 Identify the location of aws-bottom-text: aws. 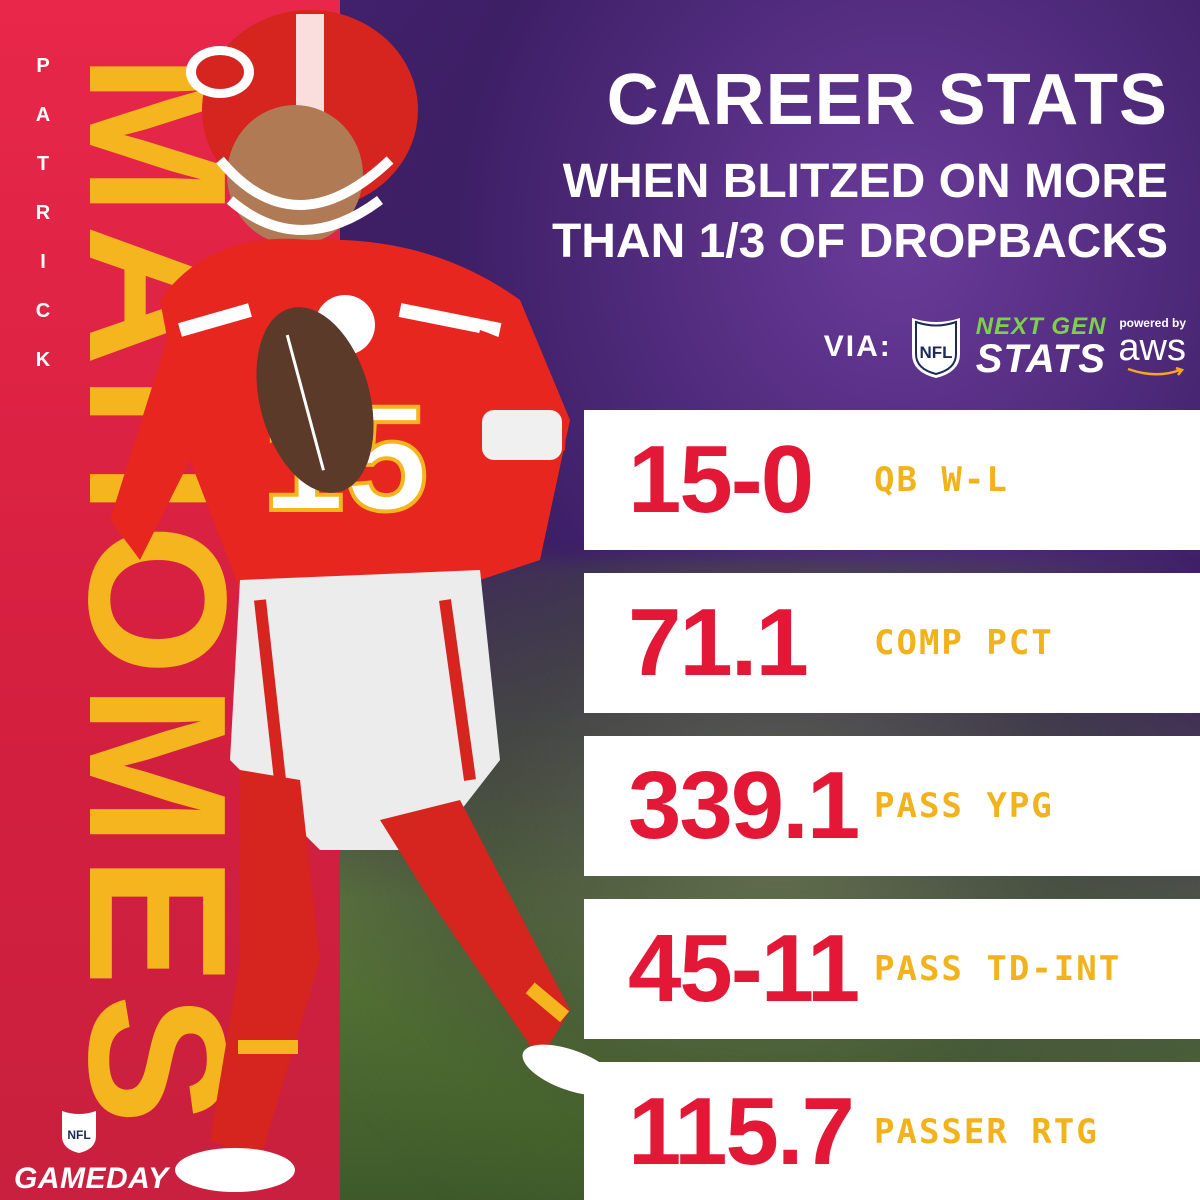
(1152, 348).